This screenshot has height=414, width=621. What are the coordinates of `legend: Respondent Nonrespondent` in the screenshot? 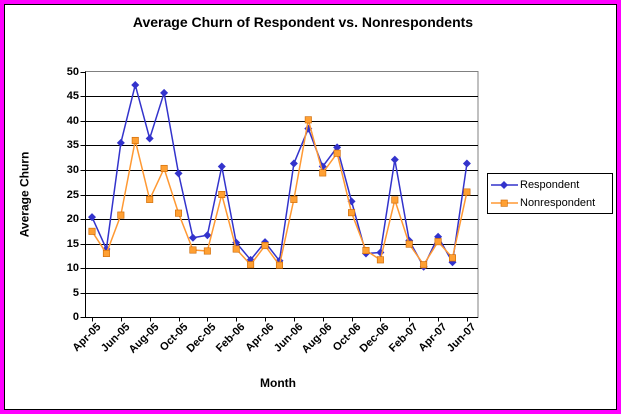 It's located at (550, 193).